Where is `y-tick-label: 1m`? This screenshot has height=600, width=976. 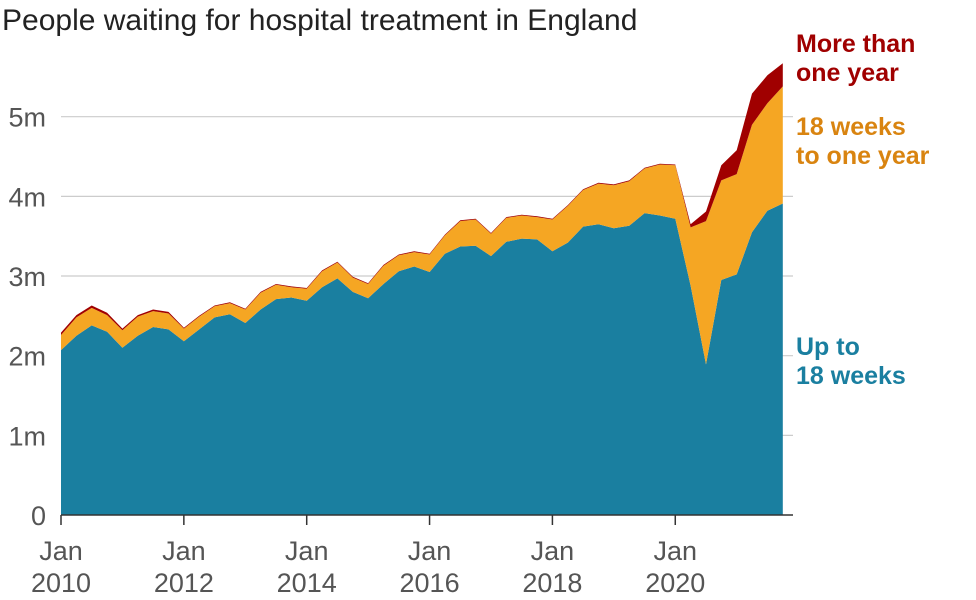
y-tick-label: 1m is located at coordinates (27, 436).